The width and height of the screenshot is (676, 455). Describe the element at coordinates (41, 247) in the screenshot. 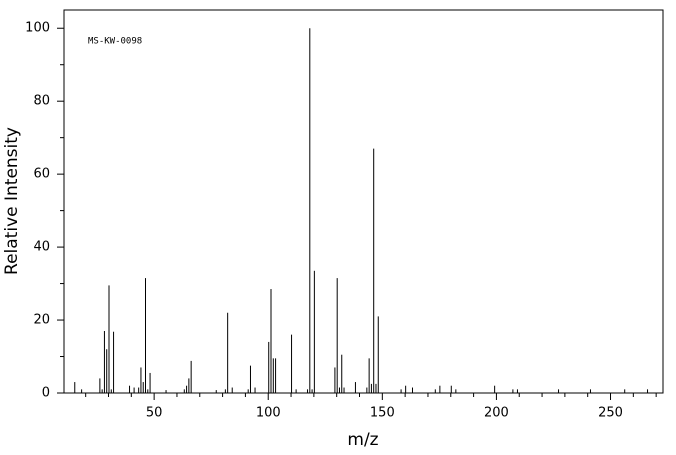

I see `y-tick-label: 40` at that location.